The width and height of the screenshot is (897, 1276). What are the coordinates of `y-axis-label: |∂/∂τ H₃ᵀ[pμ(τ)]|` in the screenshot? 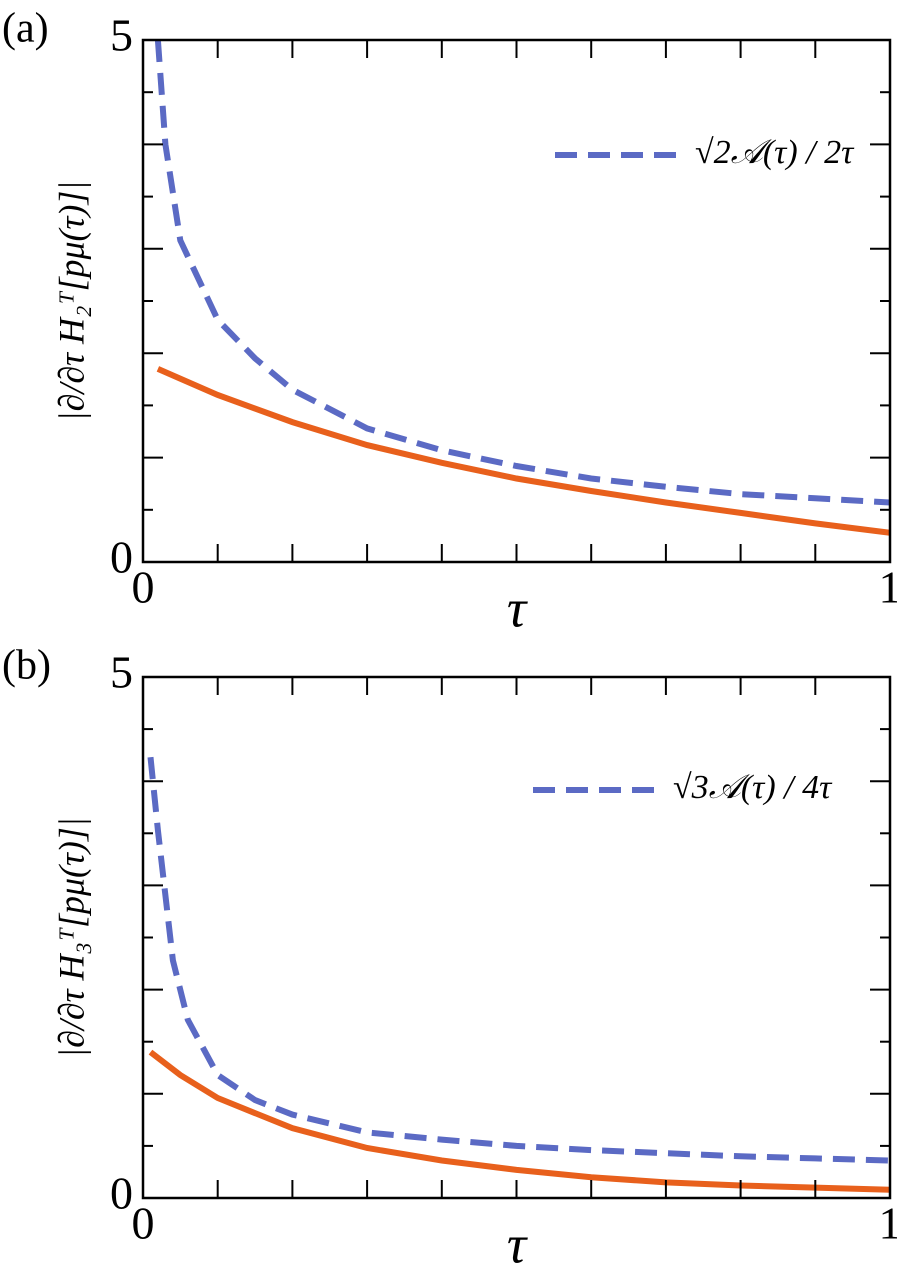 It's located at (71, 937).